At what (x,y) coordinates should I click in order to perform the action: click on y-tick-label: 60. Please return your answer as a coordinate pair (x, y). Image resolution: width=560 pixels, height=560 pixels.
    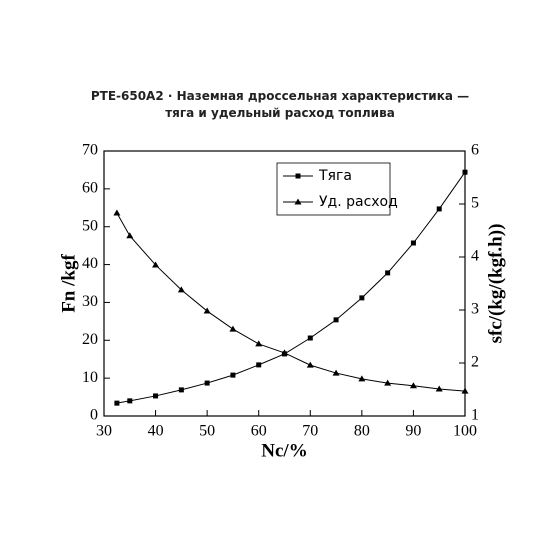
    Looking at the image, I should click on (90, 188).